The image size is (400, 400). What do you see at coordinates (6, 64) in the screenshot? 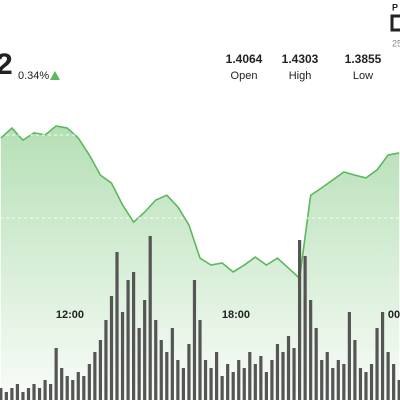
I see `price: 2` at bounding box center [6, 64].